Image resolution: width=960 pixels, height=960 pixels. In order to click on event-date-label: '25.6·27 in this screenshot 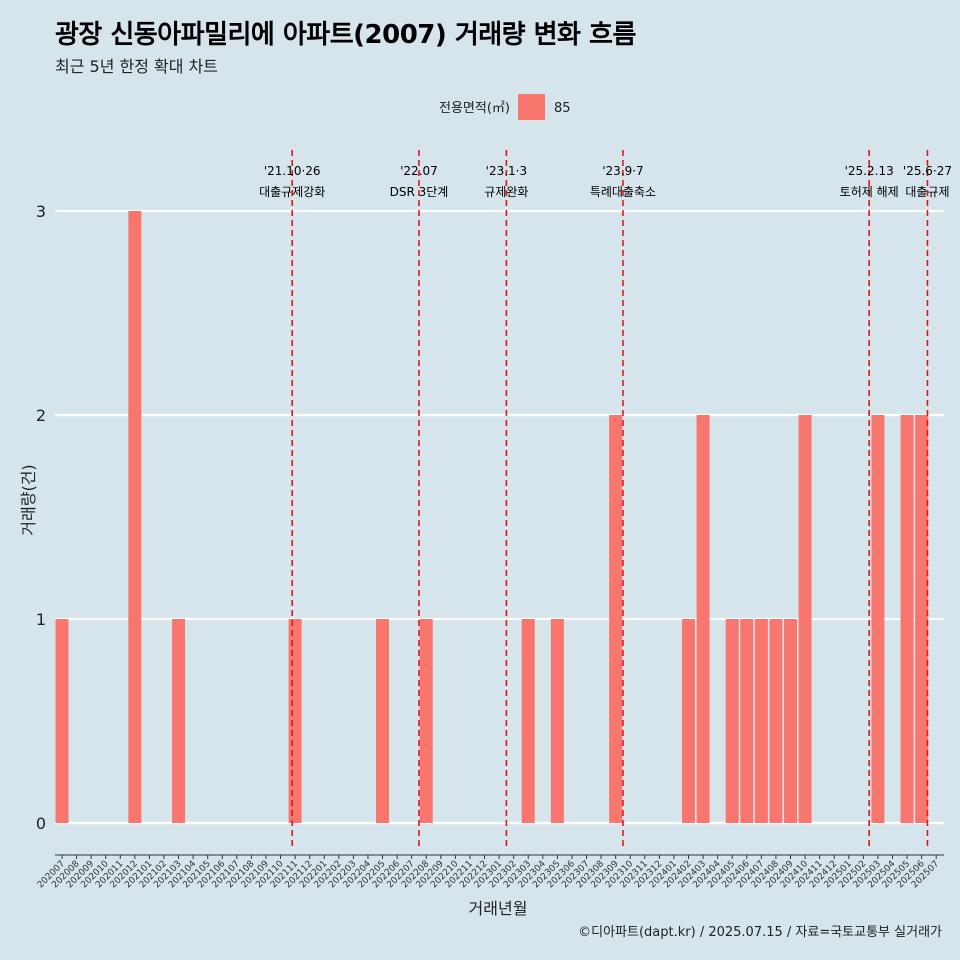, I will do `click(927, 171)`.